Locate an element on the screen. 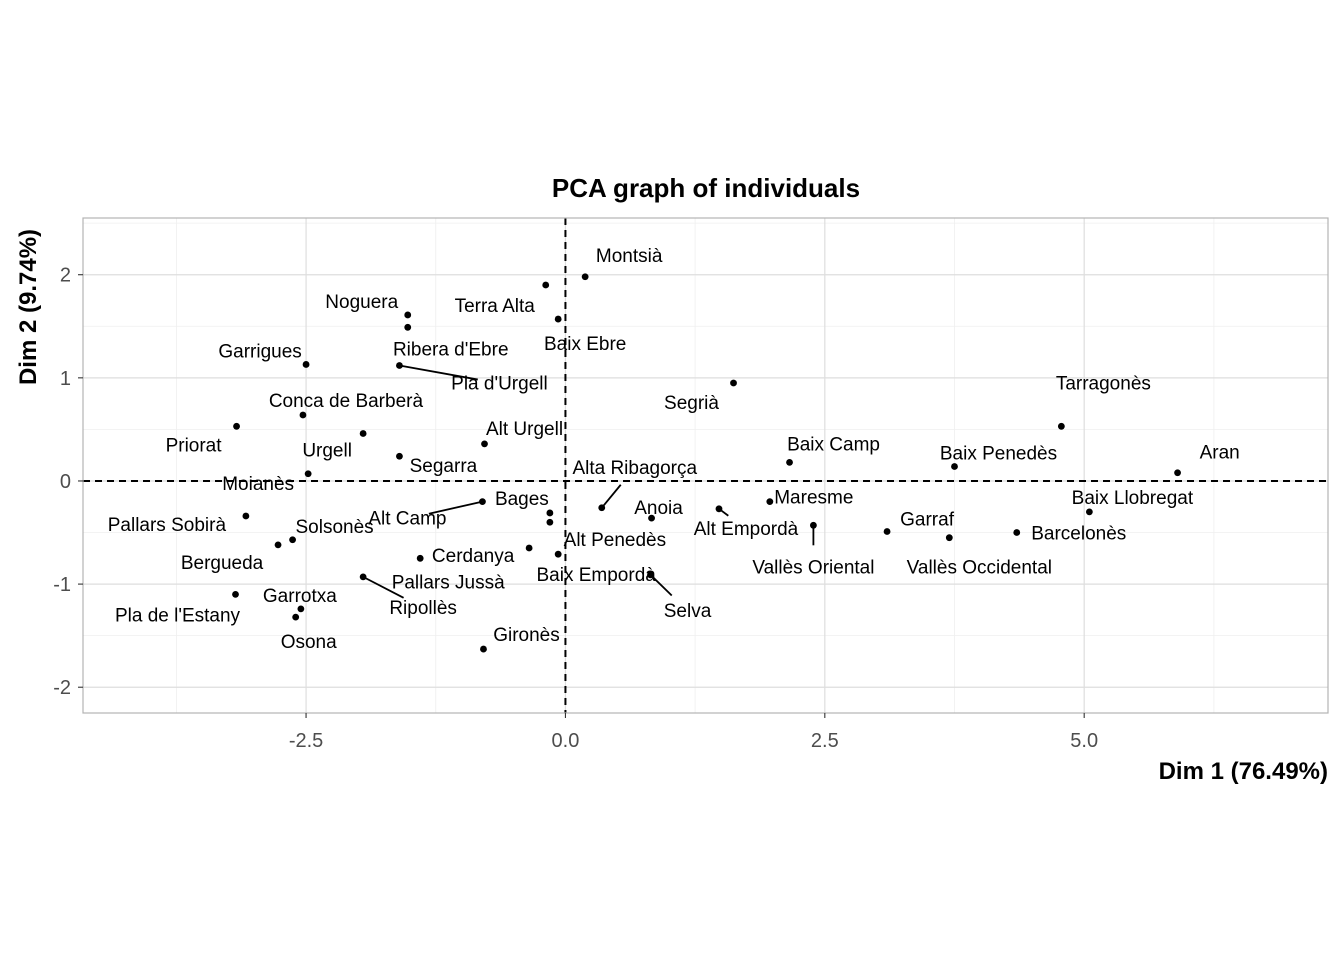 The image size is (1344, 960). point-label: Terra Alta is located at coordinates (495, 306).